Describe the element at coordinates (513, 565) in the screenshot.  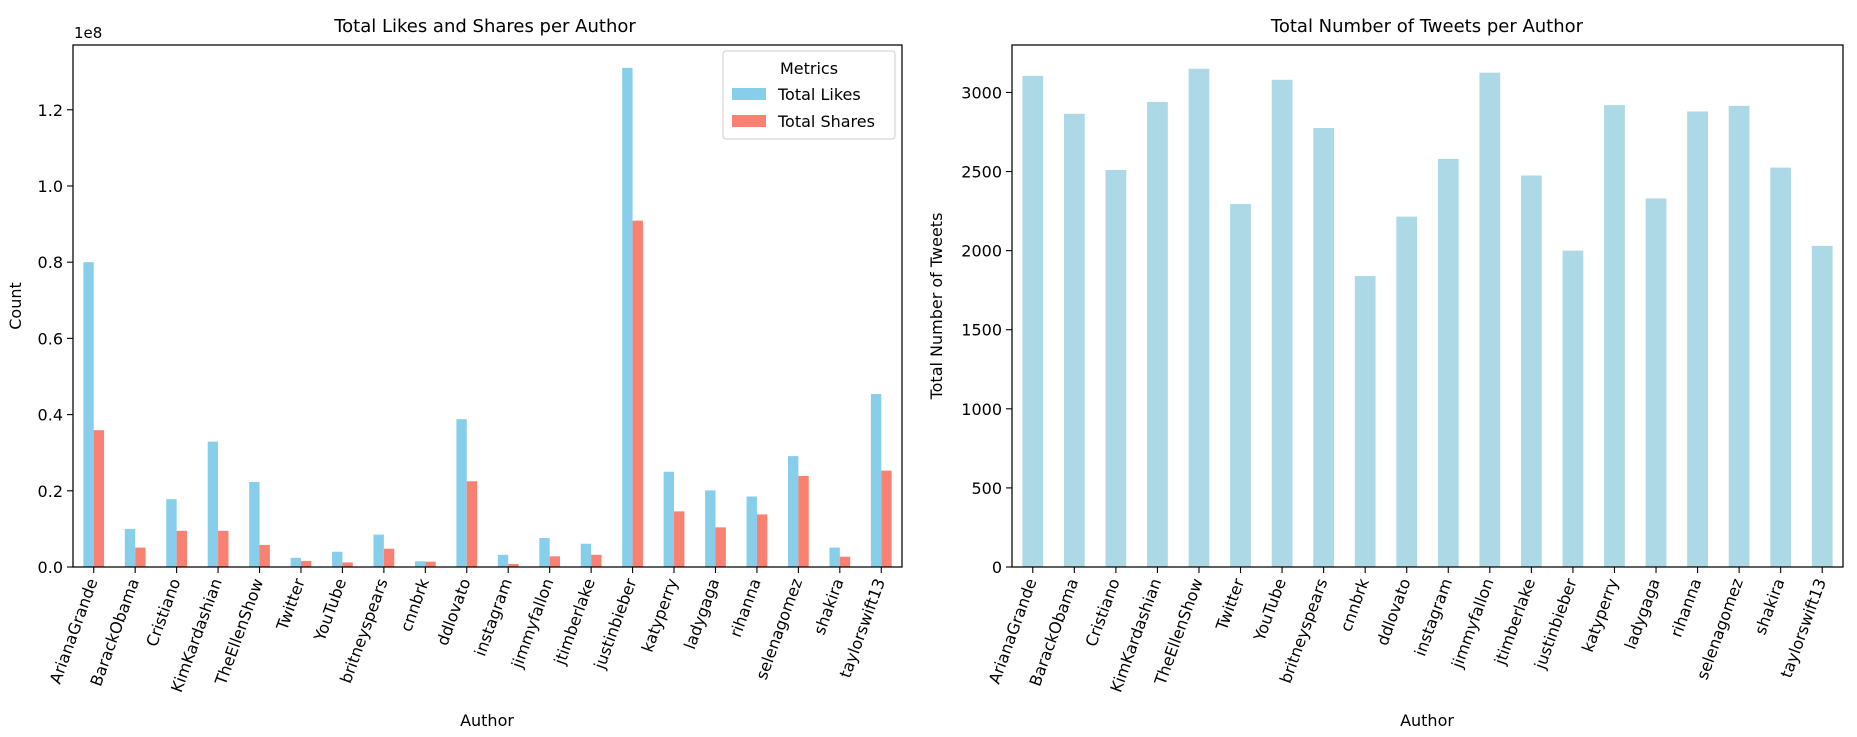
I see `bar-total-shares-instagram` at that location.